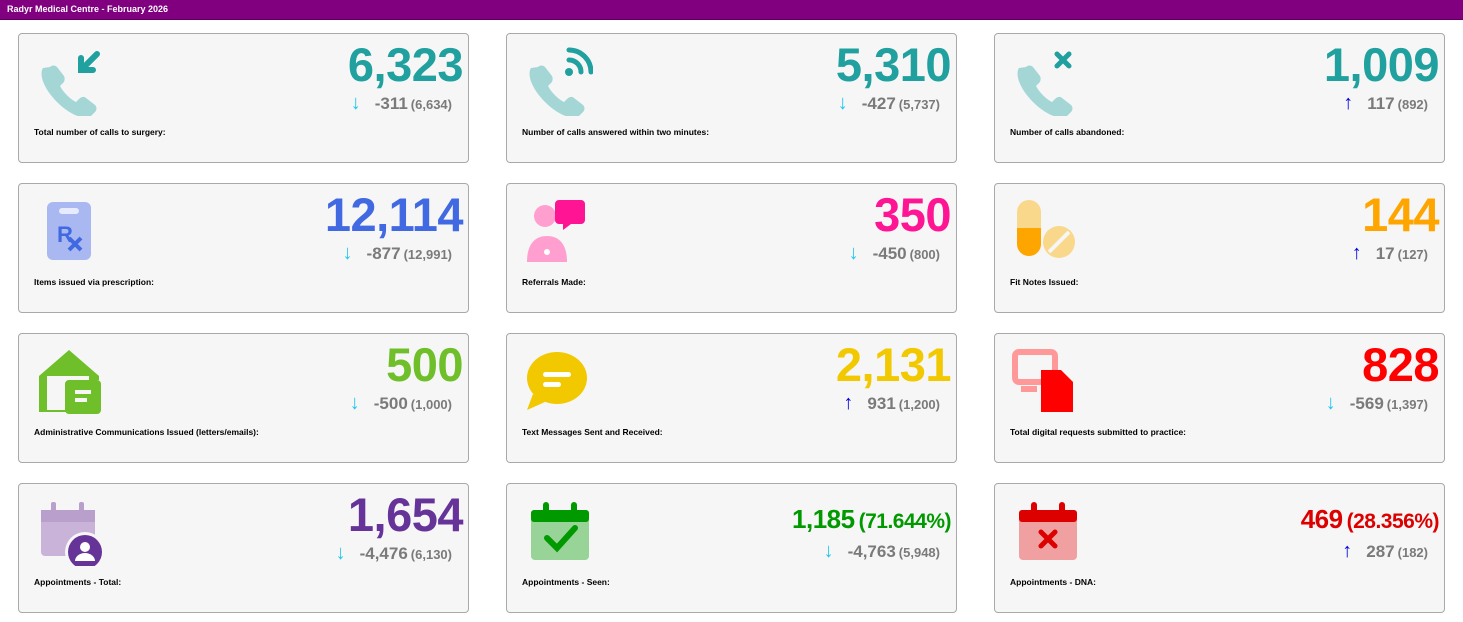 The height and width of the screenshot is (622, 1463). I want to click on kpi-delta: 287, so click(1380, 551).